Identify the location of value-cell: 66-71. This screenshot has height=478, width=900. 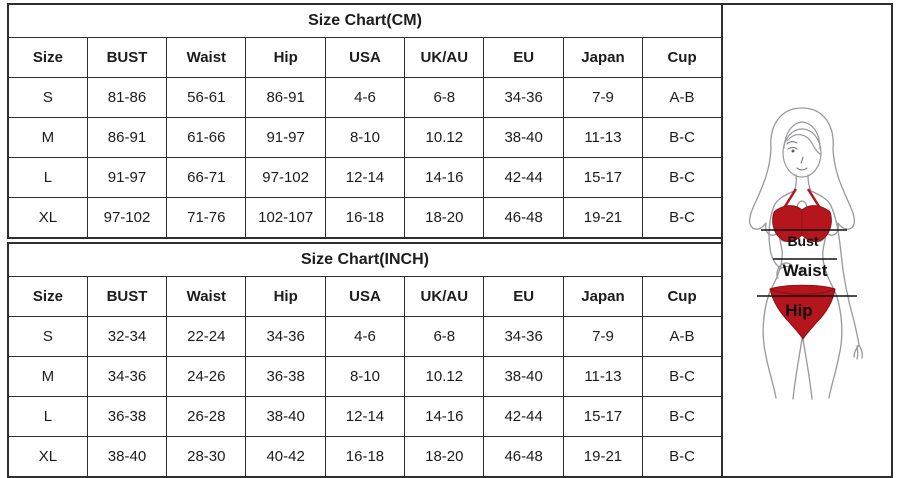
(206, 177).